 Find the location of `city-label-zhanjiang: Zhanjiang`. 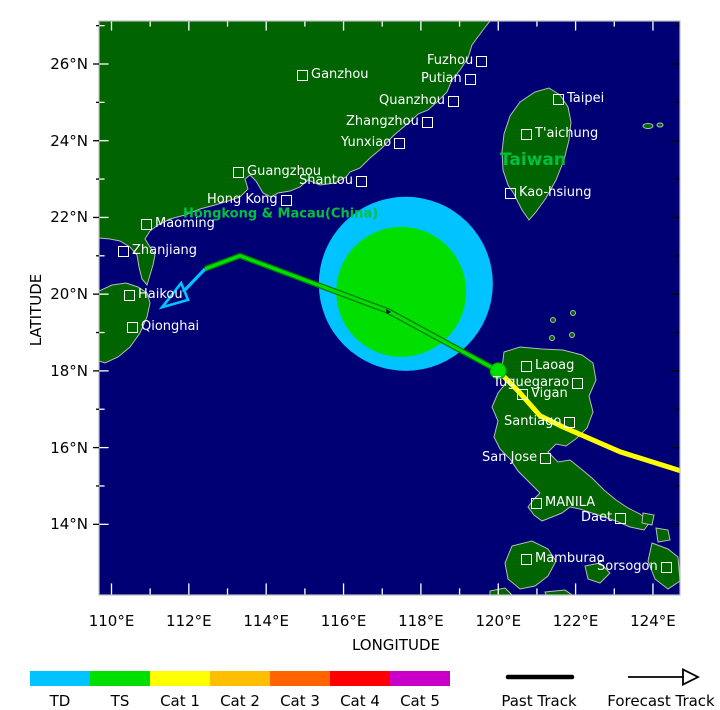

city-label-zhanjiang: Zhanjiang is located at coordinates (157, 251).